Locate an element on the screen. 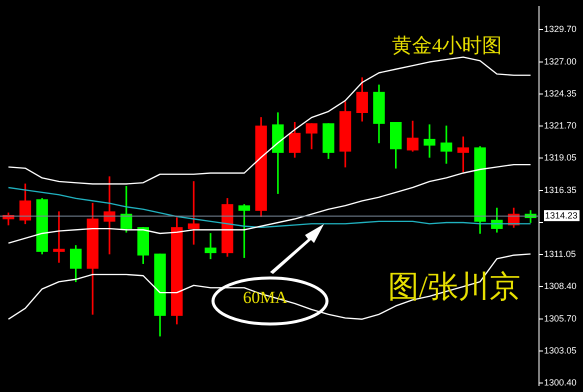 This screenshot has width=583, height=392. y-tick-label: 1305.70 is located at coordinates (560, 319).